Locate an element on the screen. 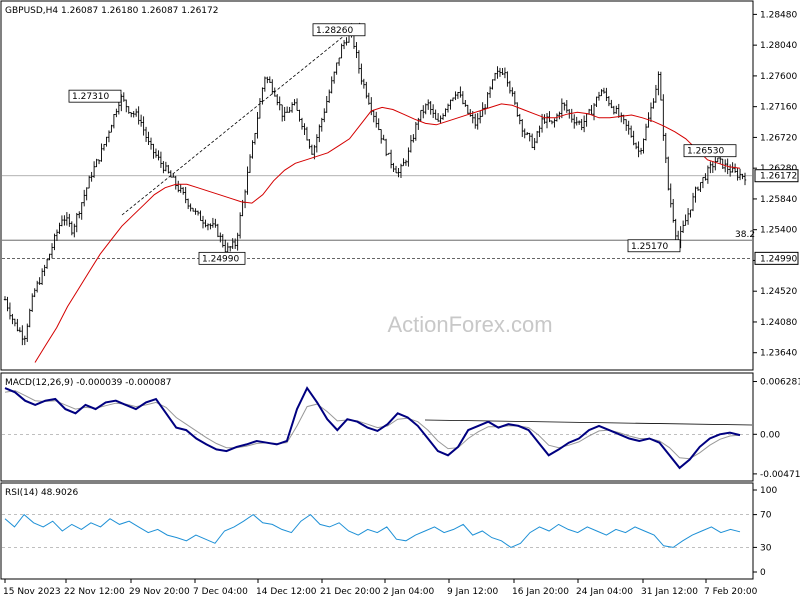  macd-label: MACD(12,26,9) -0.000039 -0.000087 is located at coordinates (88, 383).